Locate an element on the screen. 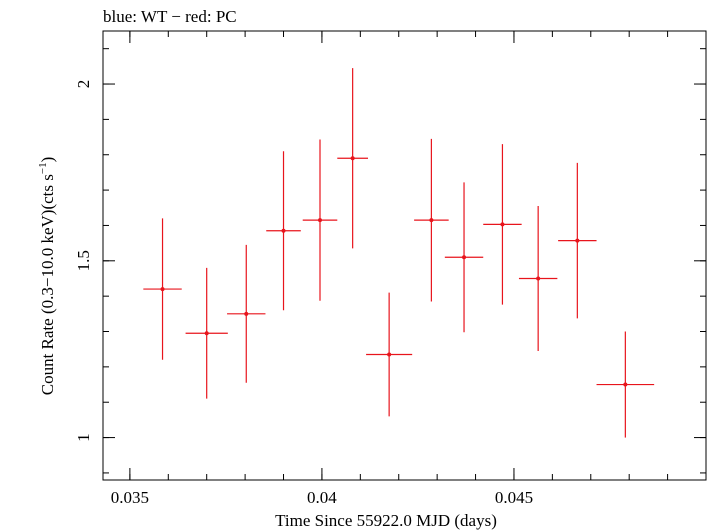  x-axis-label: Time Since 55922.0 MJD (days) is located at coordinates (386, 520).